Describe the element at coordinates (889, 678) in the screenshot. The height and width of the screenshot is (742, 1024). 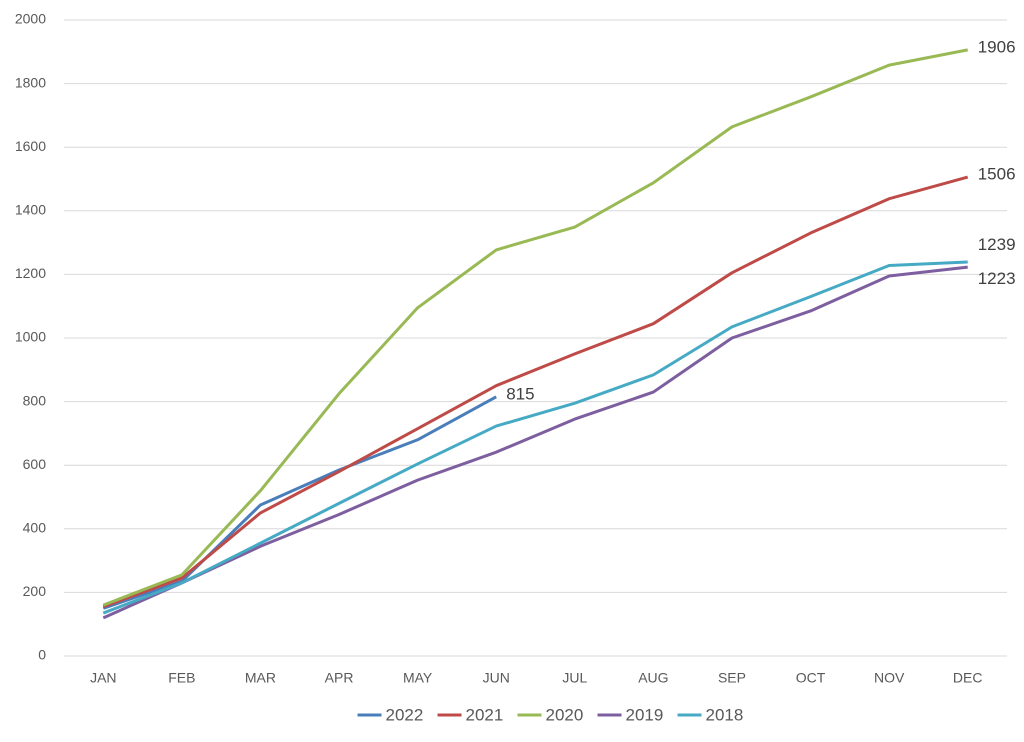
I see `x-tick-label: NOV` at that location.